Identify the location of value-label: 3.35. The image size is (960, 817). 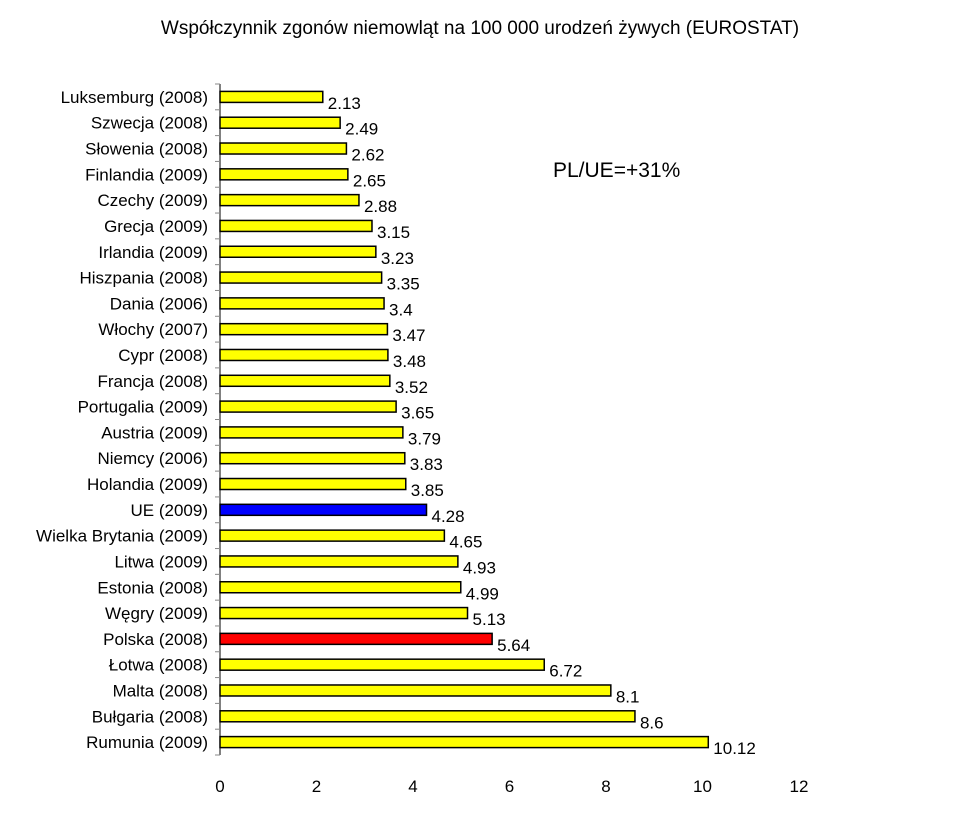
(403, 284).